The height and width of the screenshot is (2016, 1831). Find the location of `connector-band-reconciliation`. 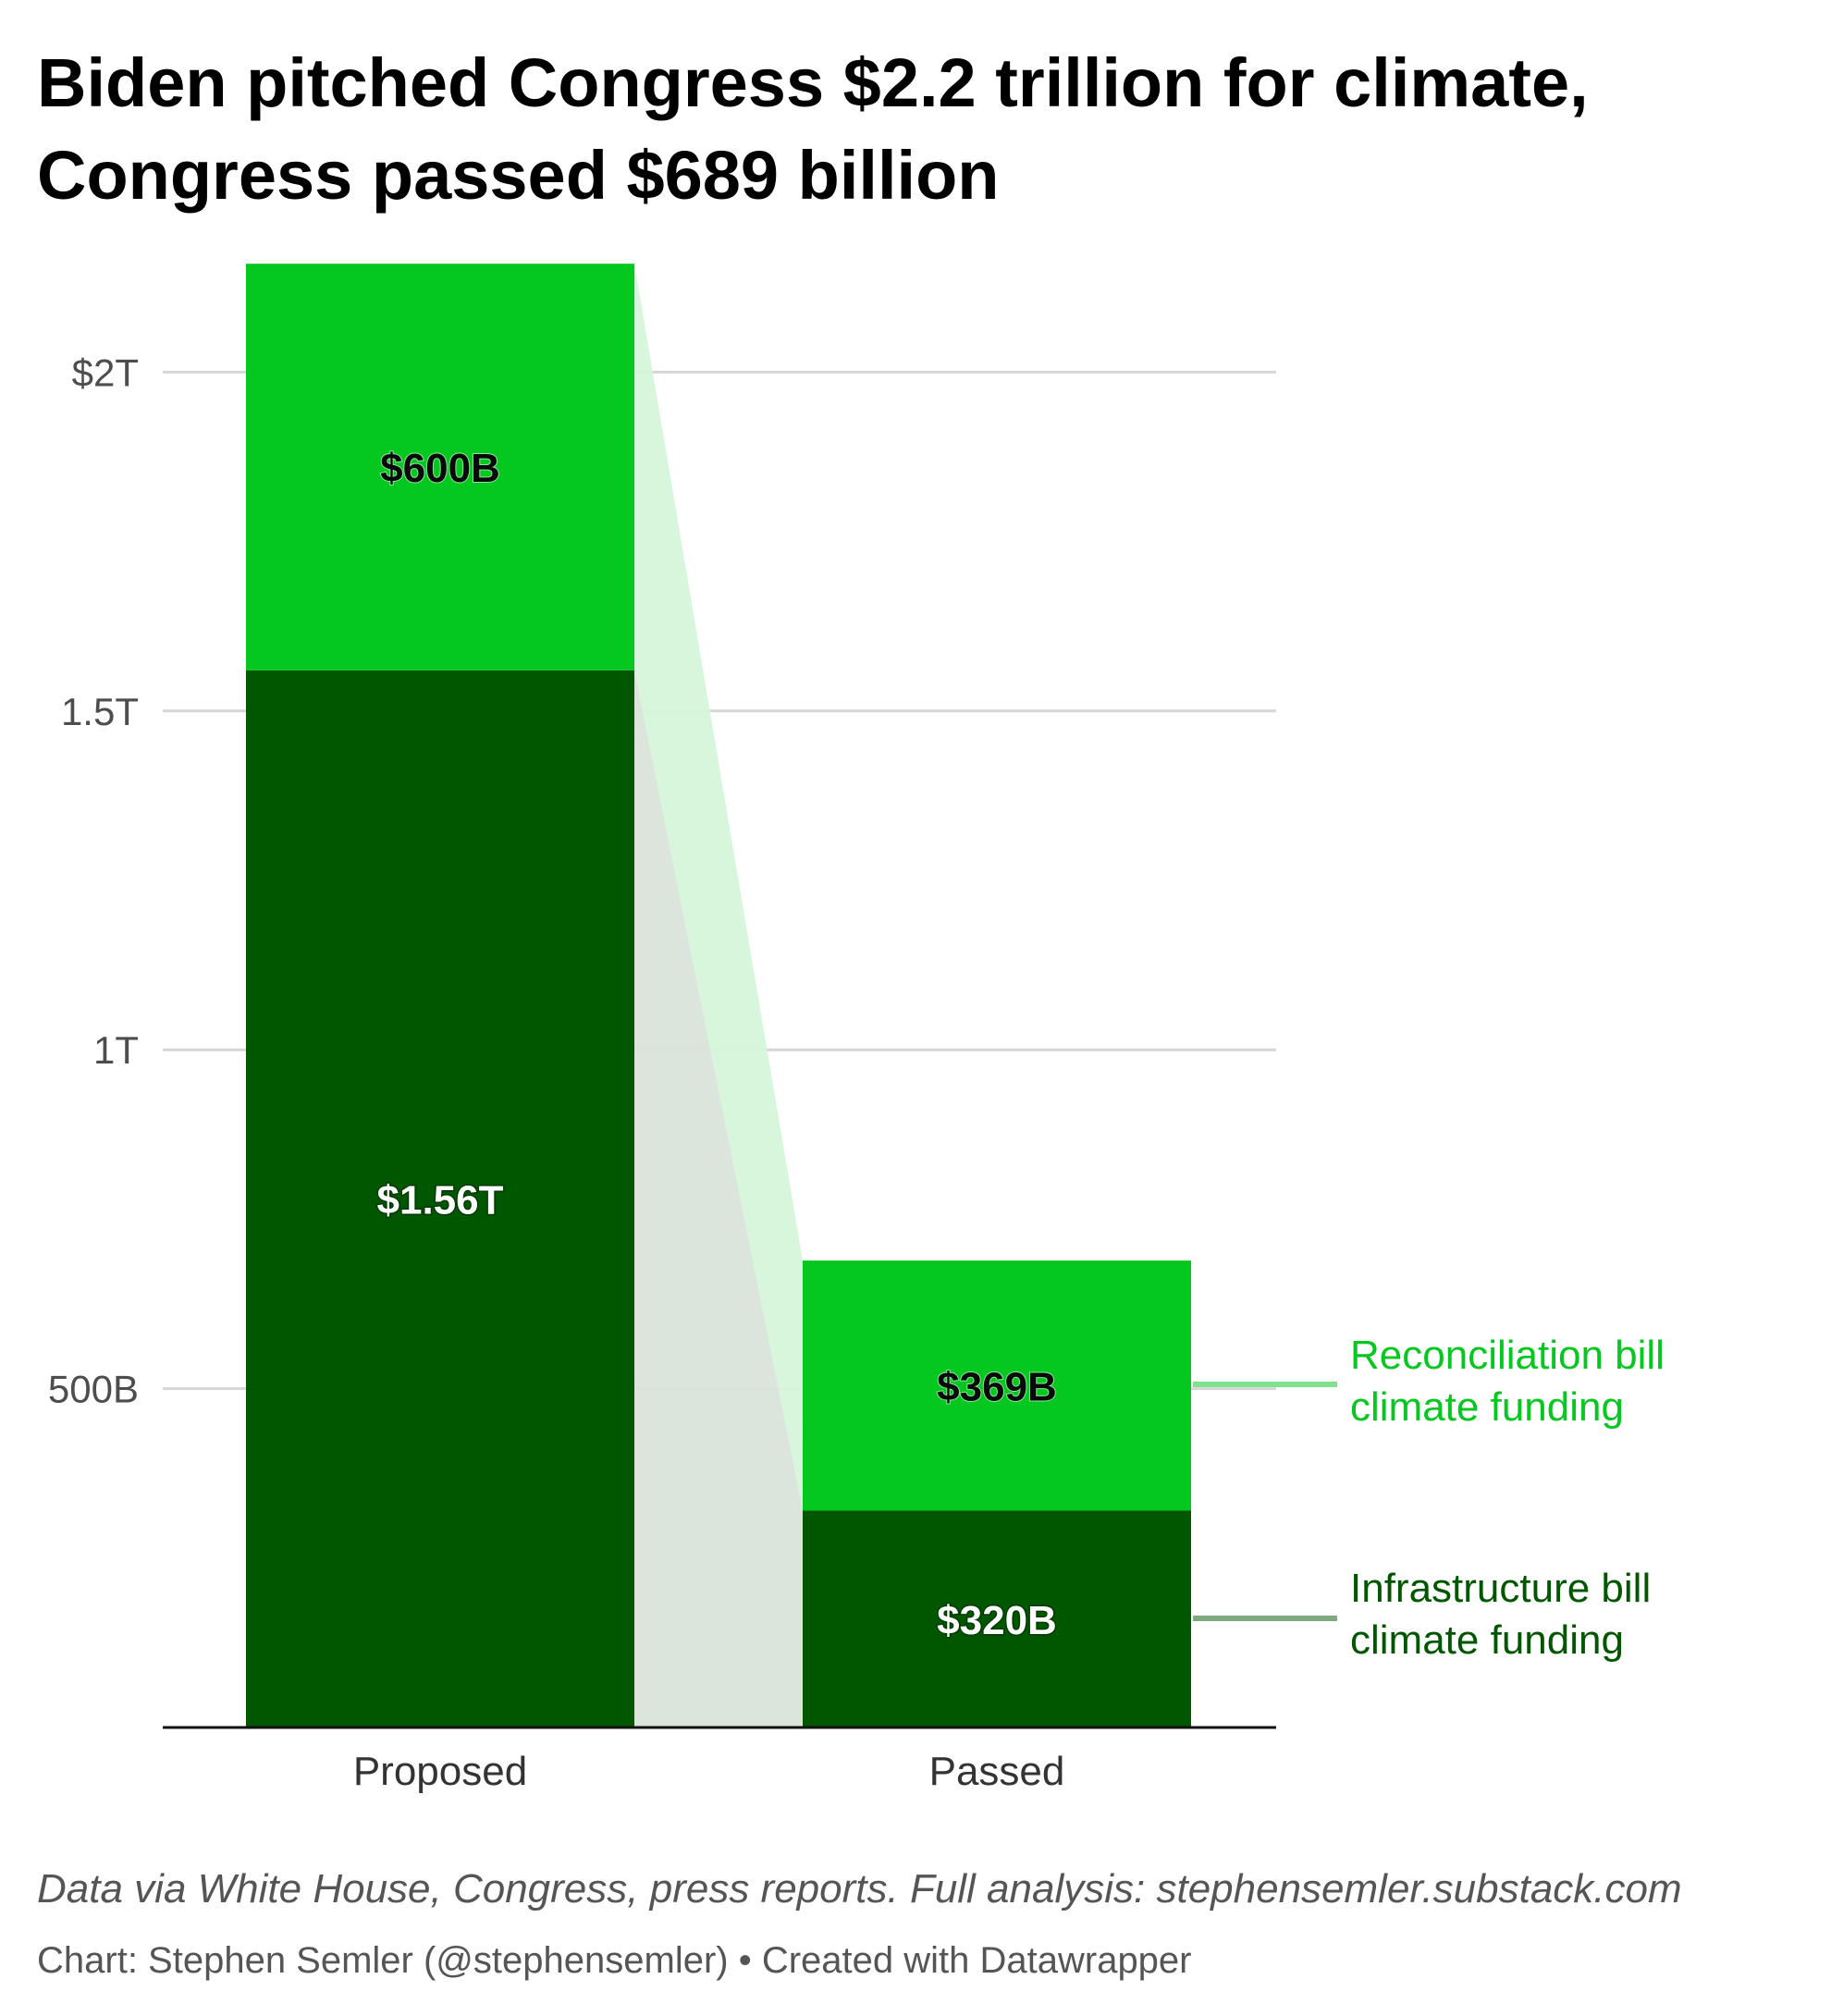

connector-band-reconciliation is located at coordinates (718, 887).